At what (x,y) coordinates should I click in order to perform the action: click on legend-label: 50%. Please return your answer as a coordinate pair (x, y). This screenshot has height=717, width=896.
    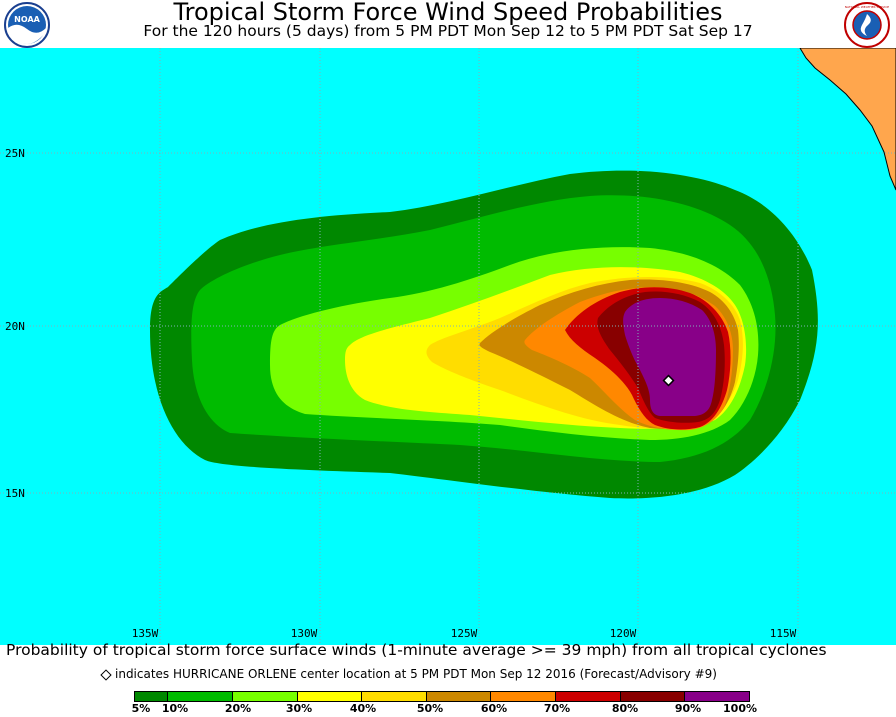
    Looking at the image, I should click on (430, 708).